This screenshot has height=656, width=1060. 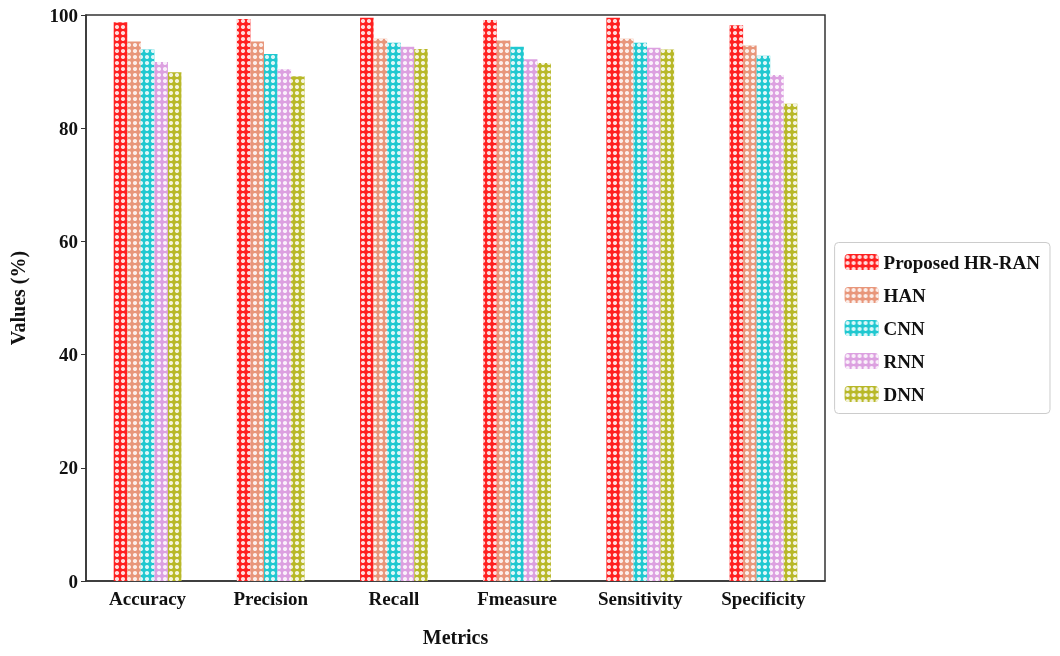 I want to click on x-tick-label: Precision, so click(x=271, y=598).